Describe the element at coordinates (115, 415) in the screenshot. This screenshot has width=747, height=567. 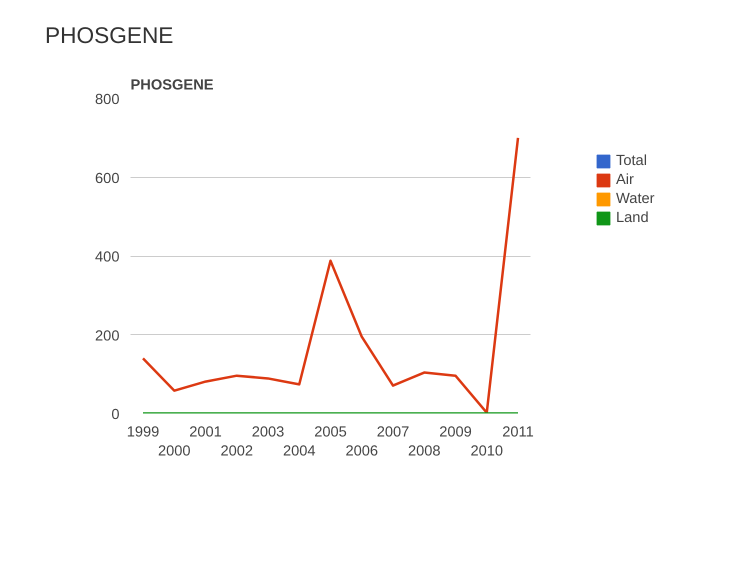
I see `y-tick-label: 0` at that location.